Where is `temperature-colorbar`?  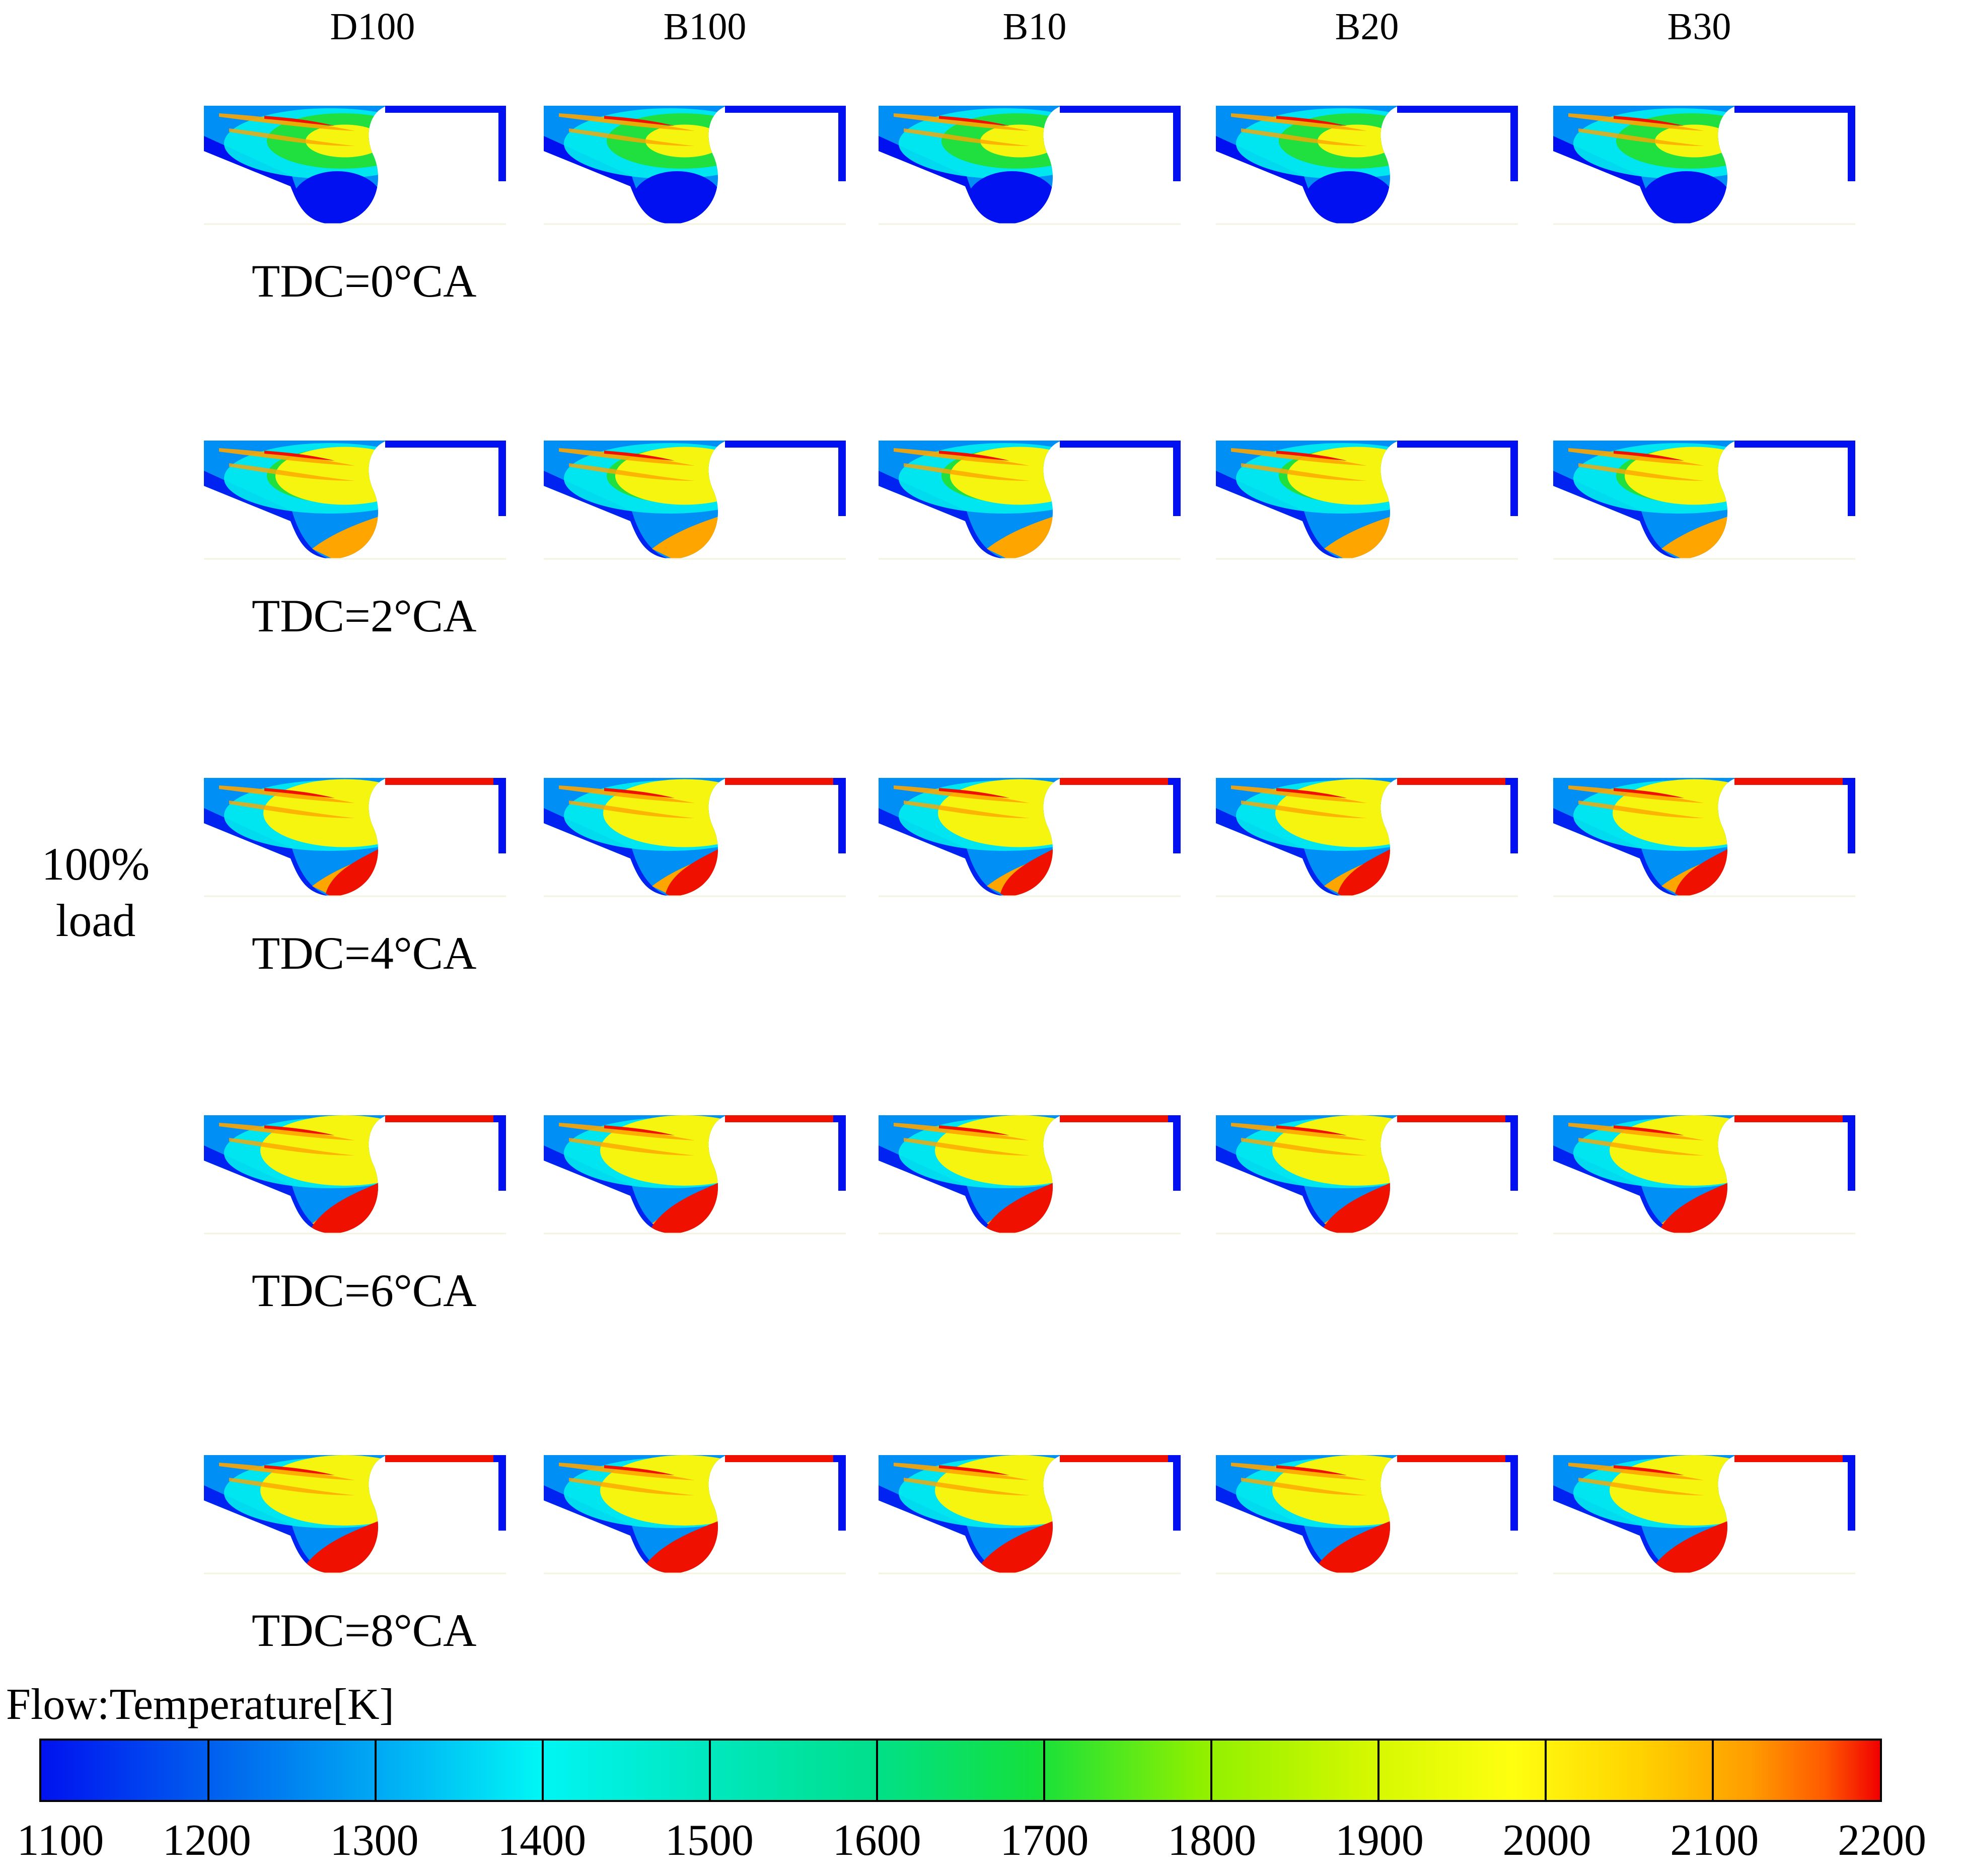 temperature-colorbar is located at coordinates (960, 1770).